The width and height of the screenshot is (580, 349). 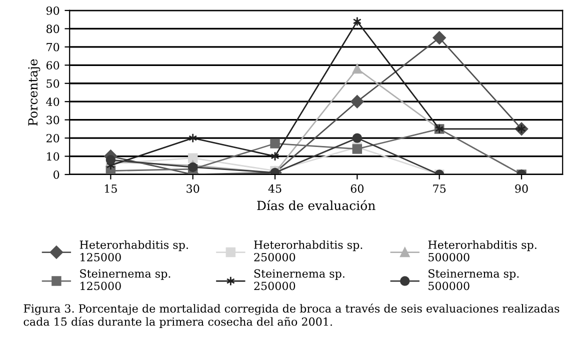 What do you see at coordinates (125, 279) in the screenshot?
I see `legend-label: Steinernema sp. 125000` at bounding box center [125, 279].